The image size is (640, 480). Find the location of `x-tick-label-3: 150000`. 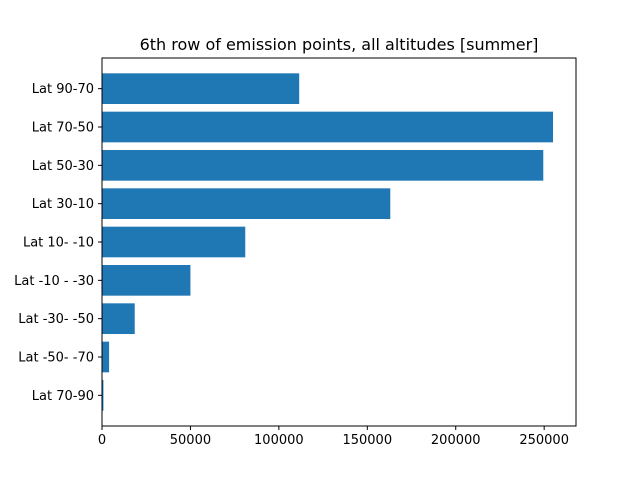

x-tick-label-3: 150000 is located at coordinates (367, 440).